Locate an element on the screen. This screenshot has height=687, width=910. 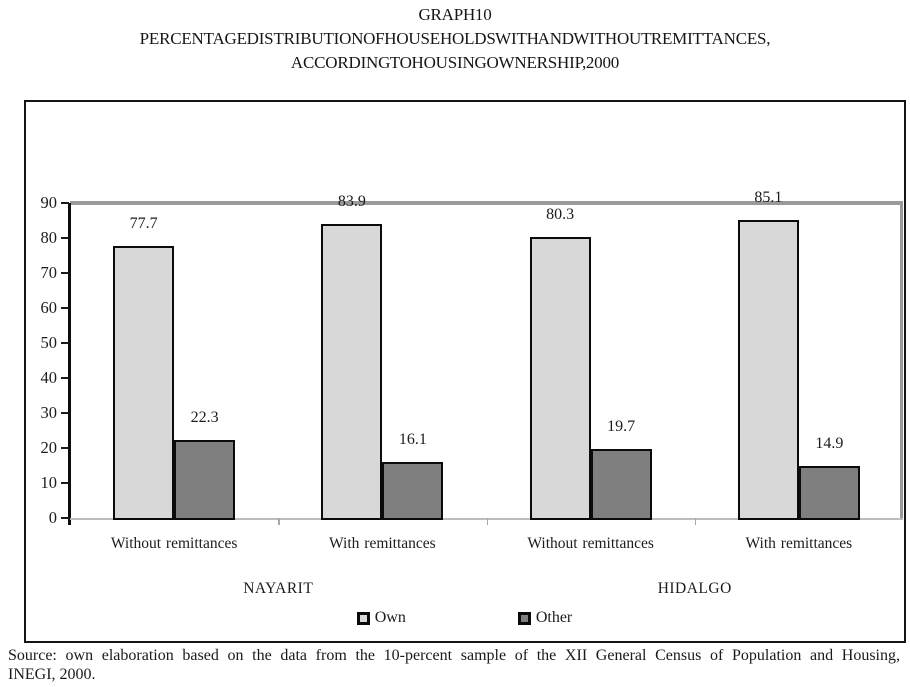
category-label-1: With remittances is located at coordinates (382, 543).